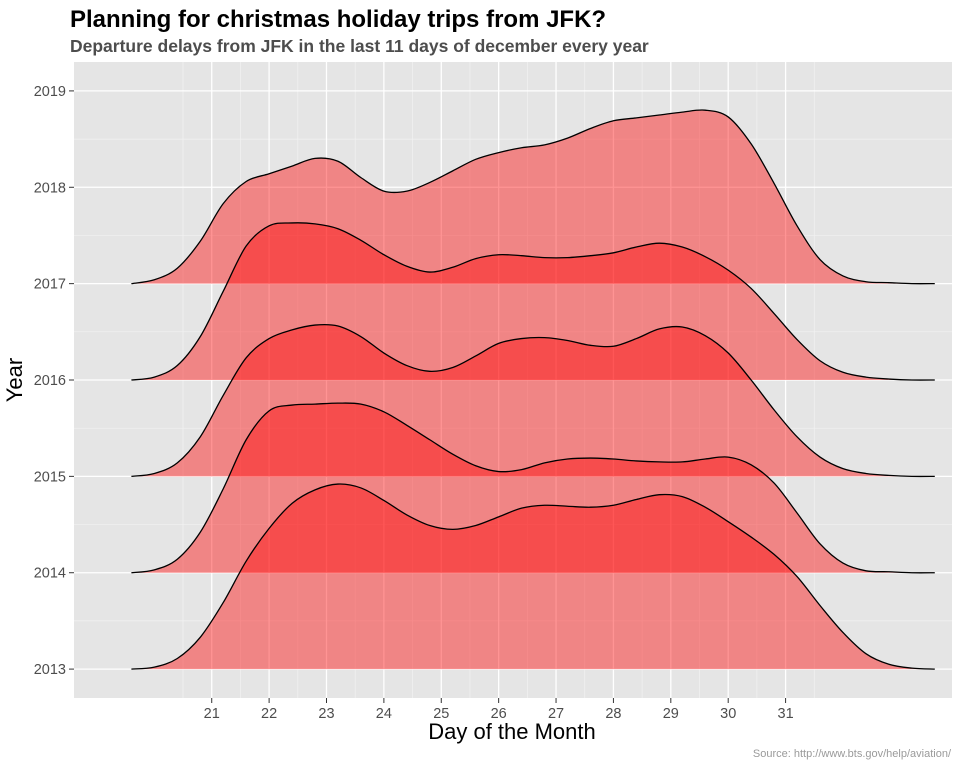 Image resolution: width=960 pixels, height=768 pixels. I want to click on x-tick-label: 23, so click(326, 714).